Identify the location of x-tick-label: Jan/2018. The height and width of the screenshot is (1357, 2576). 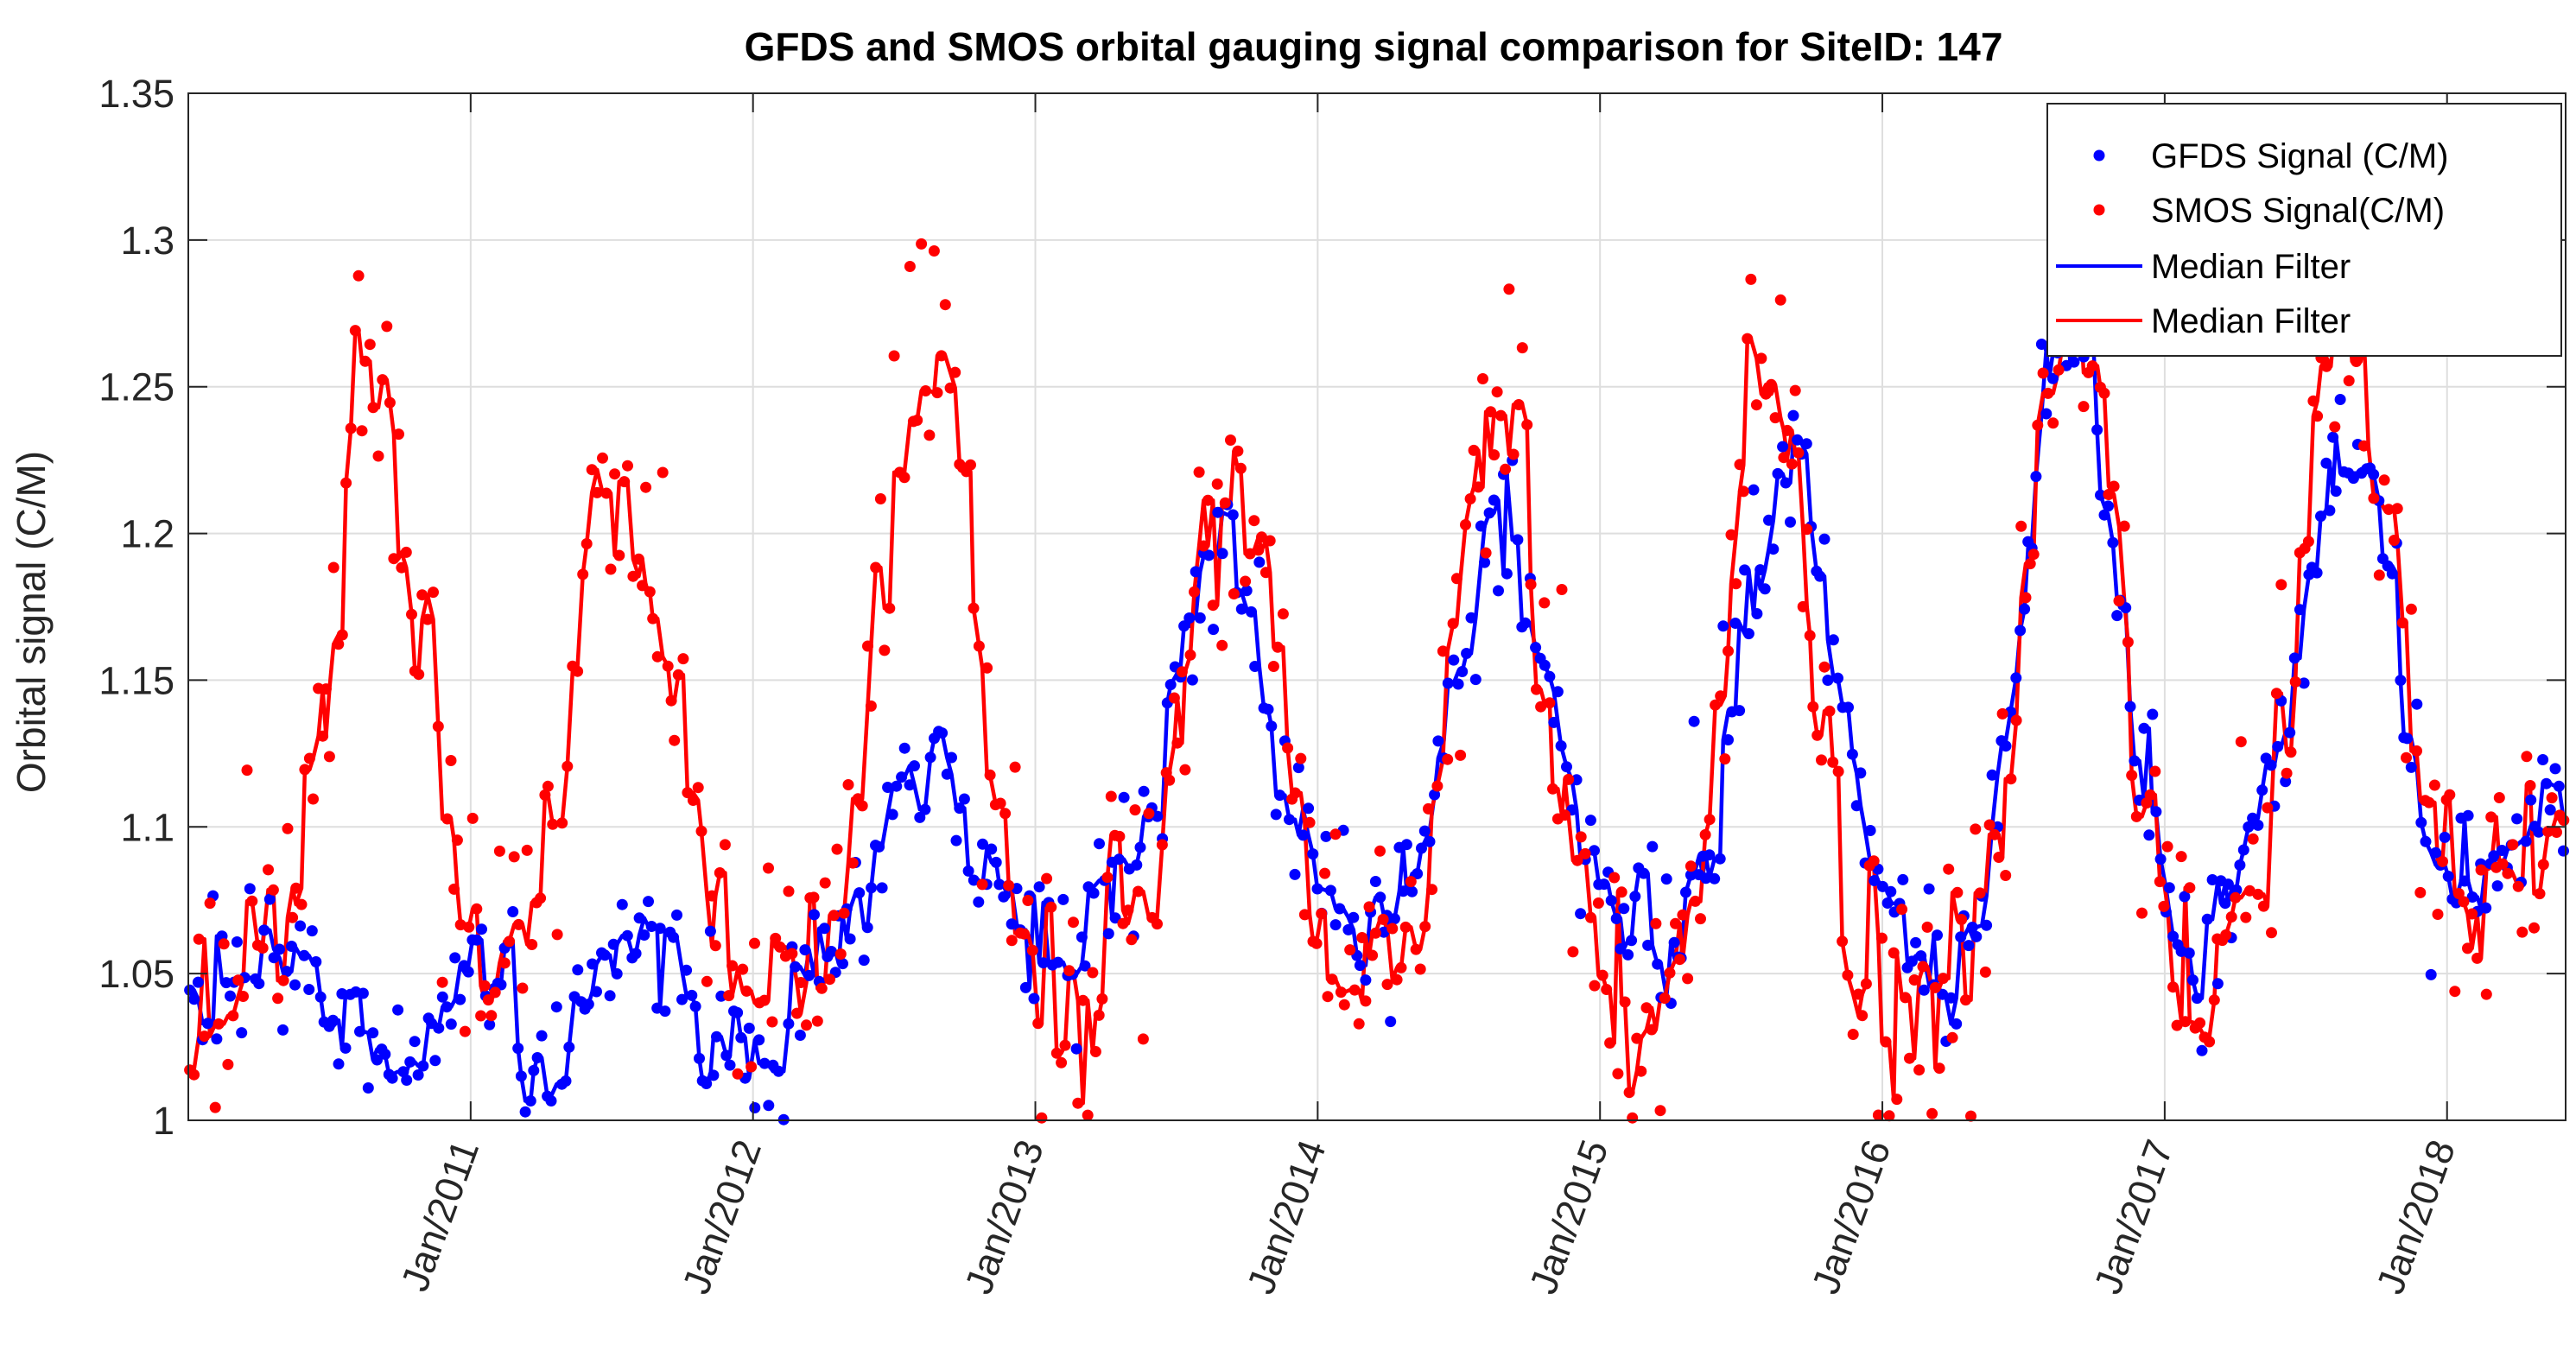
(2416, 1216).